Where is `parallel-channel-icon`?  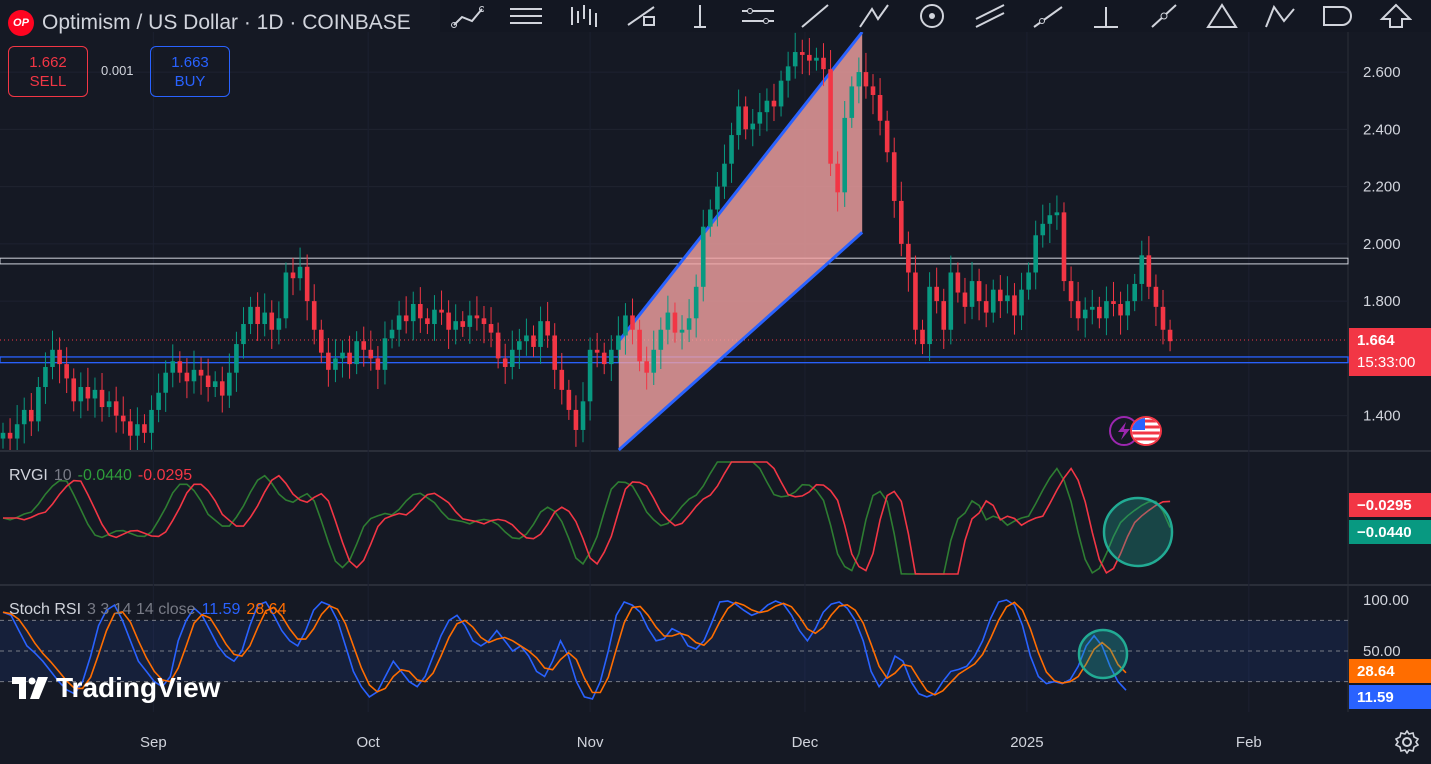 parallel-channel-icon is located at coordinates (757, 16).